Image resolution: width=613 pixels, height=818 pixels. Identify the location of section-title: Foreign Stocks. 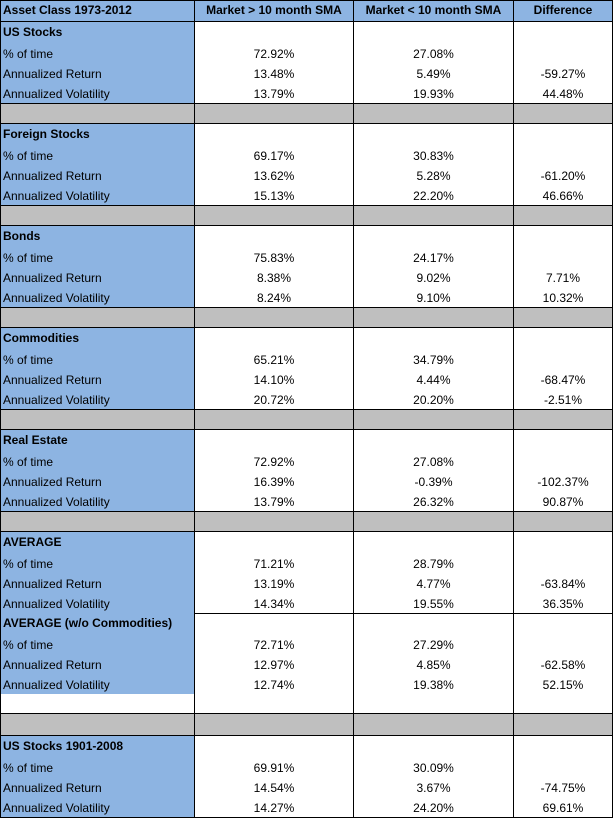
(97, 135).